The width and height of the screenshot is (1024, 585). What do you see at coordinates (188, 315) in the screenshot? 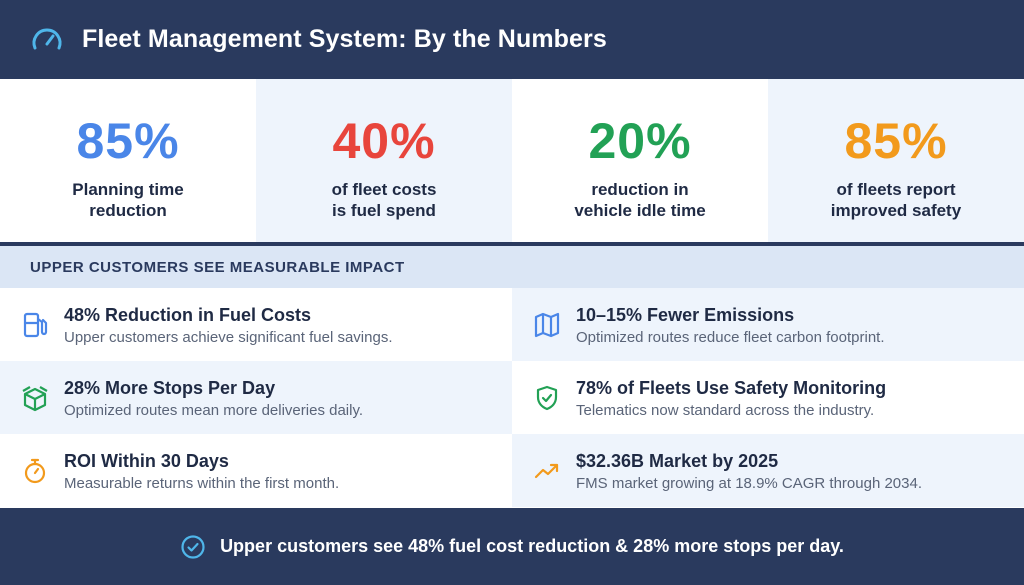
I see `impact-title: 48% Reduction in Fuel Costs` at bounding box center [188, 315].